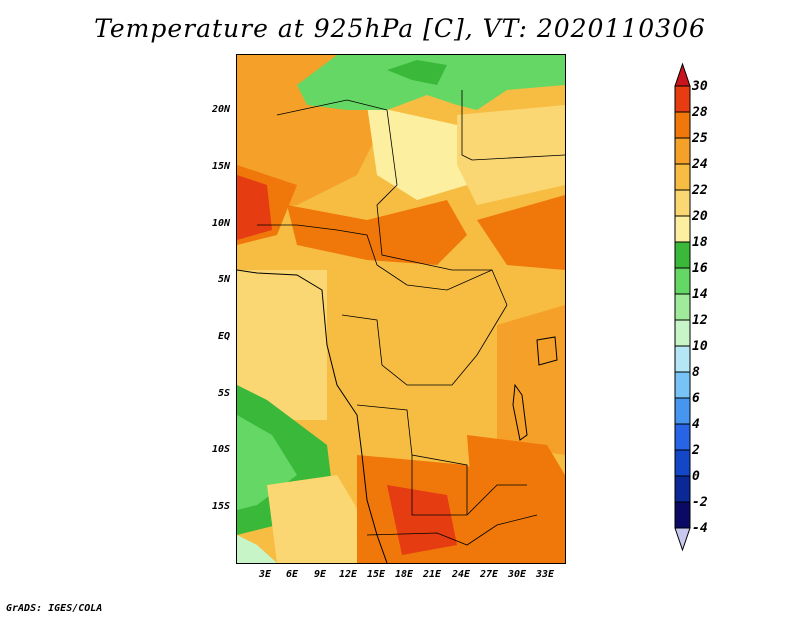 The image size is (800, 618). What do you see at coordinates (696, 424) in the screenshot?
I see `colorbar-label-4: 4` at bounding box center [696, 424].